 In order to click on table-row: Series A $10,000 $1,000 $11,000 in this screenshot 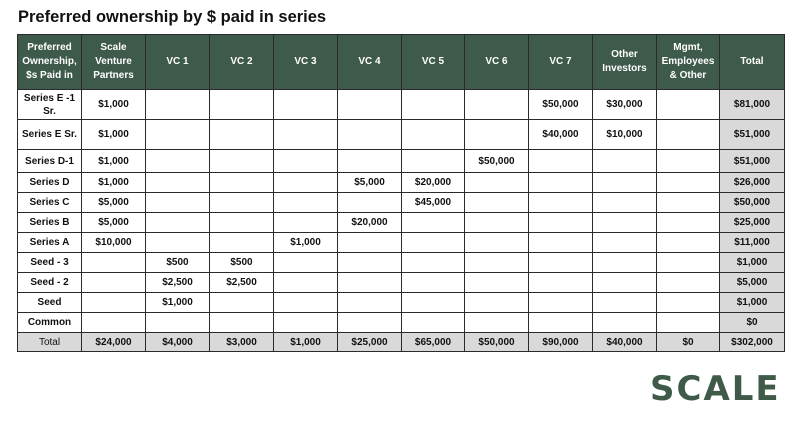, I will do `click(401, 242)`.